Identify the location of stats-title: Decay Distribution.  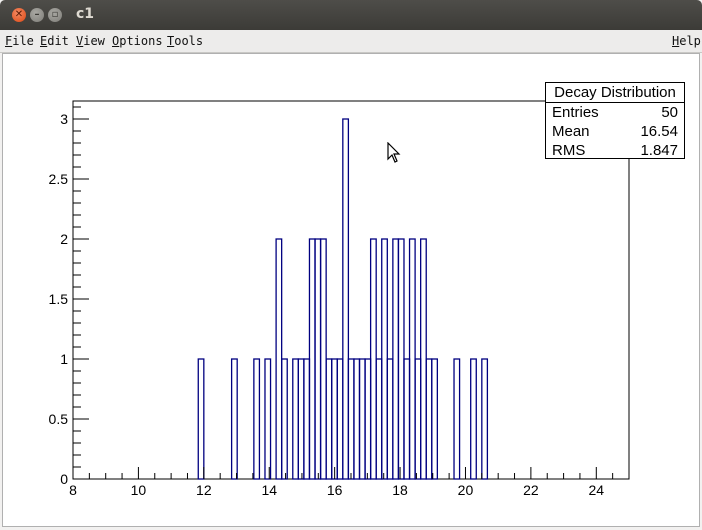
(615, 93).